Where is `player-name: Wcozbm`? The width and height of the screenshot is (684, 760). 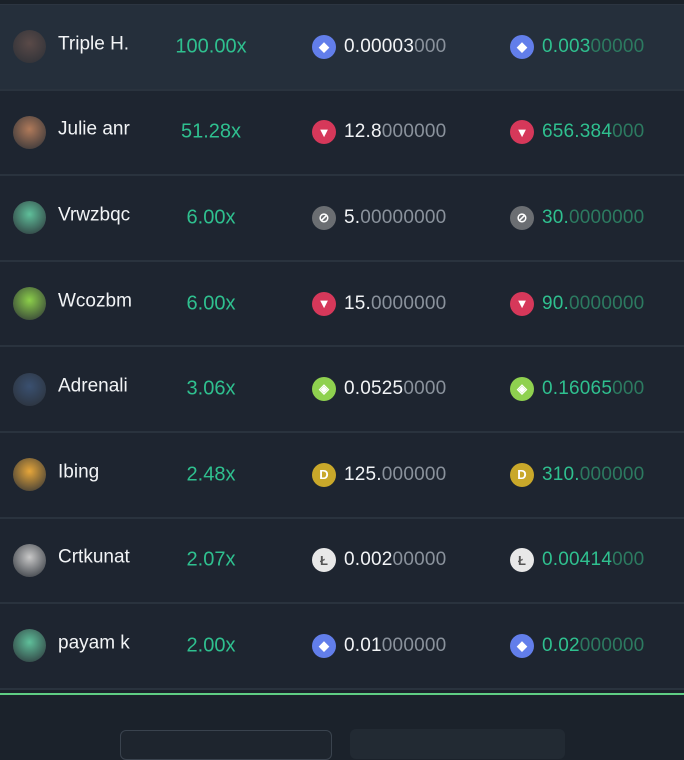 player-name: Wcozbm is located at coordinates (95, 300).